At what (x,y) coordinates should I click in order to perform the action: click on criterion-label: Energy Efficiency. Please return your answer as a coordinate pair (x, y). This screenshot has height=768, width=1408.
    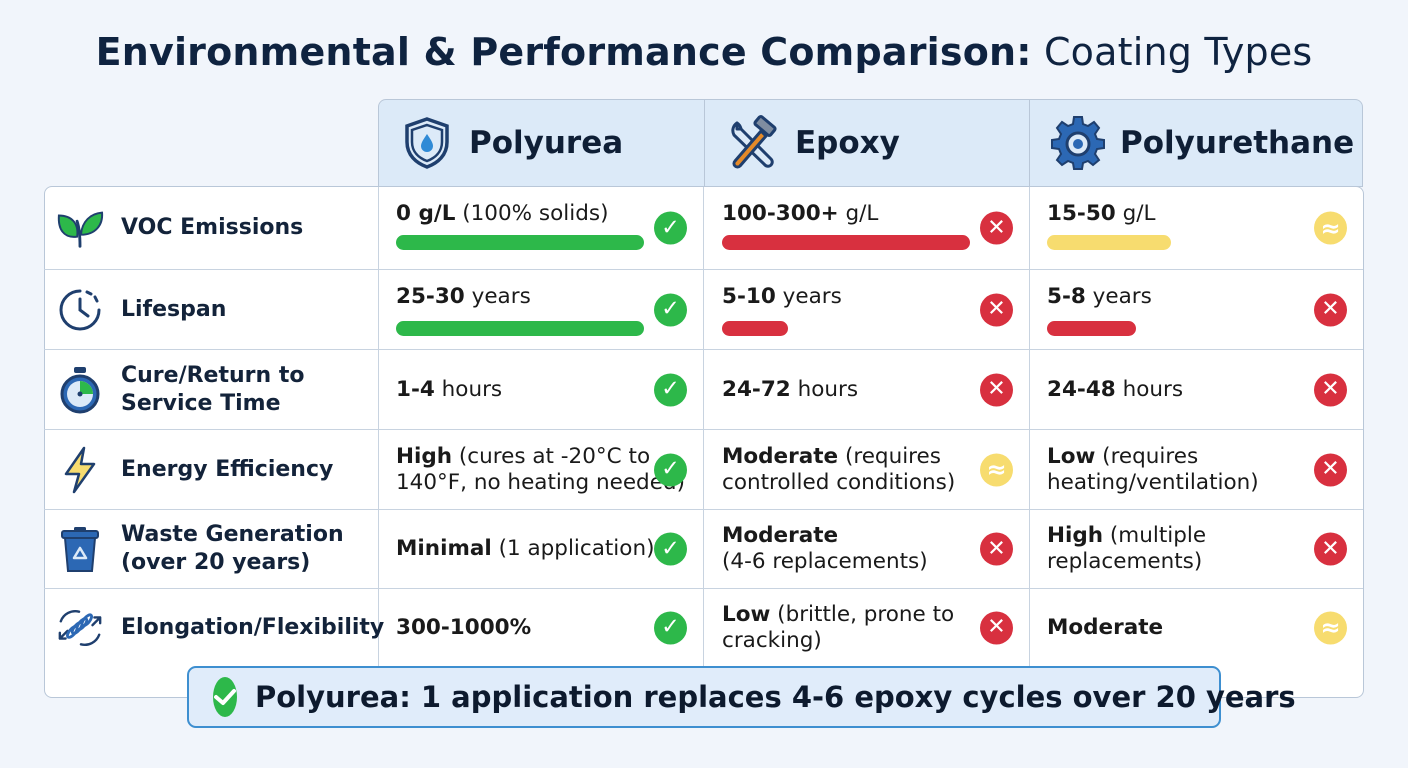
    Looking at the image, I should click on (227, 469).